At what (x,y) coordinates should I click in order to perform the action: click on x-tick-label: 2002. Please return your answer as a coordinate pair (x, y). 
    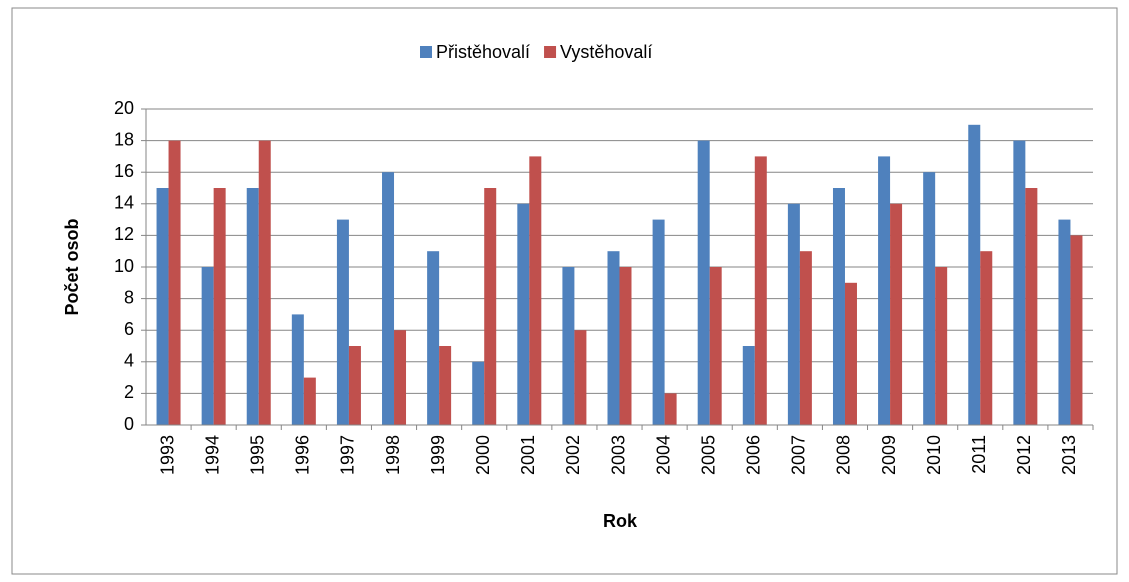
    Looking at the image, I should click on (573, 455).